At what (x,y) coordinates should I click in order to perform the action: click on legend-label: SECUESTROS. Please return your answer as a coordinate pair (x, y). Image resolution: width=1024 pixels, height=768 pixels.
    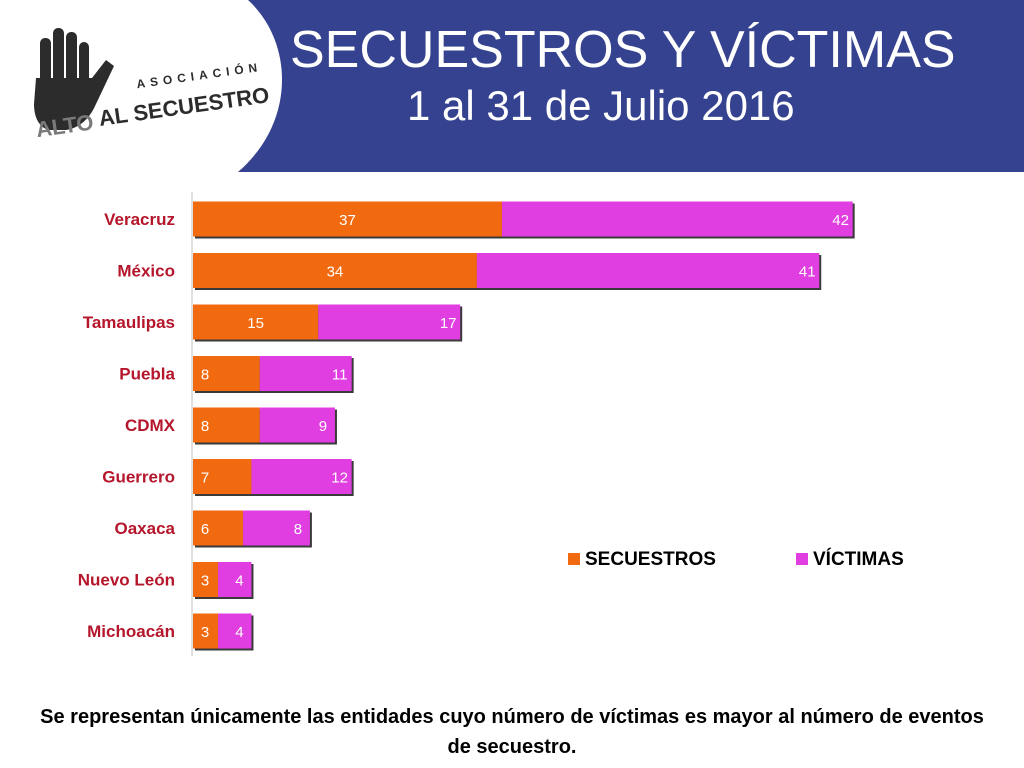
    Looking at the image, I should click on (650, 559).